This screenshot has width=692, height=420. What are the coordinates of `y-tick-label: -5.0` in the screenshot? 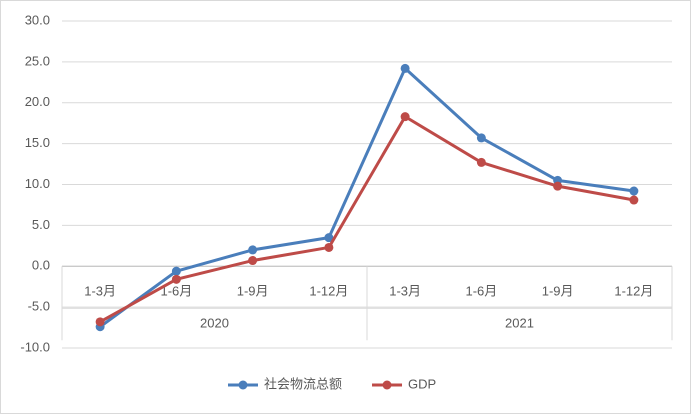 It's located at (39, 306).